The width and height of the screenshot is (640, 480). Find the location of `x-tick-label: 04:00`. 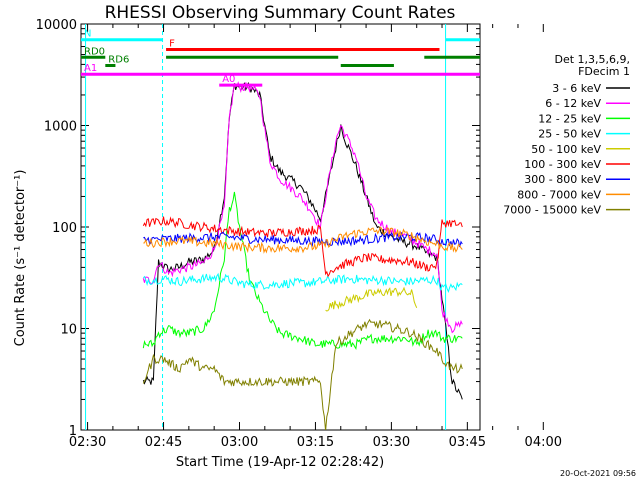

x-tick-label: 04:00 is located at coordinates (543, 442).